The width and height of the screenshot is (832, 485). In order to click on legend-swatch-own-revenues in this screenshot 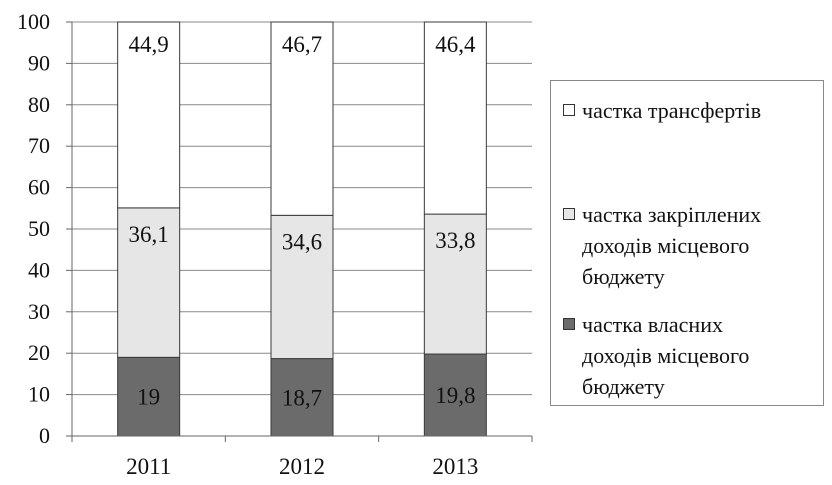, I will do `click(569, 324)`.